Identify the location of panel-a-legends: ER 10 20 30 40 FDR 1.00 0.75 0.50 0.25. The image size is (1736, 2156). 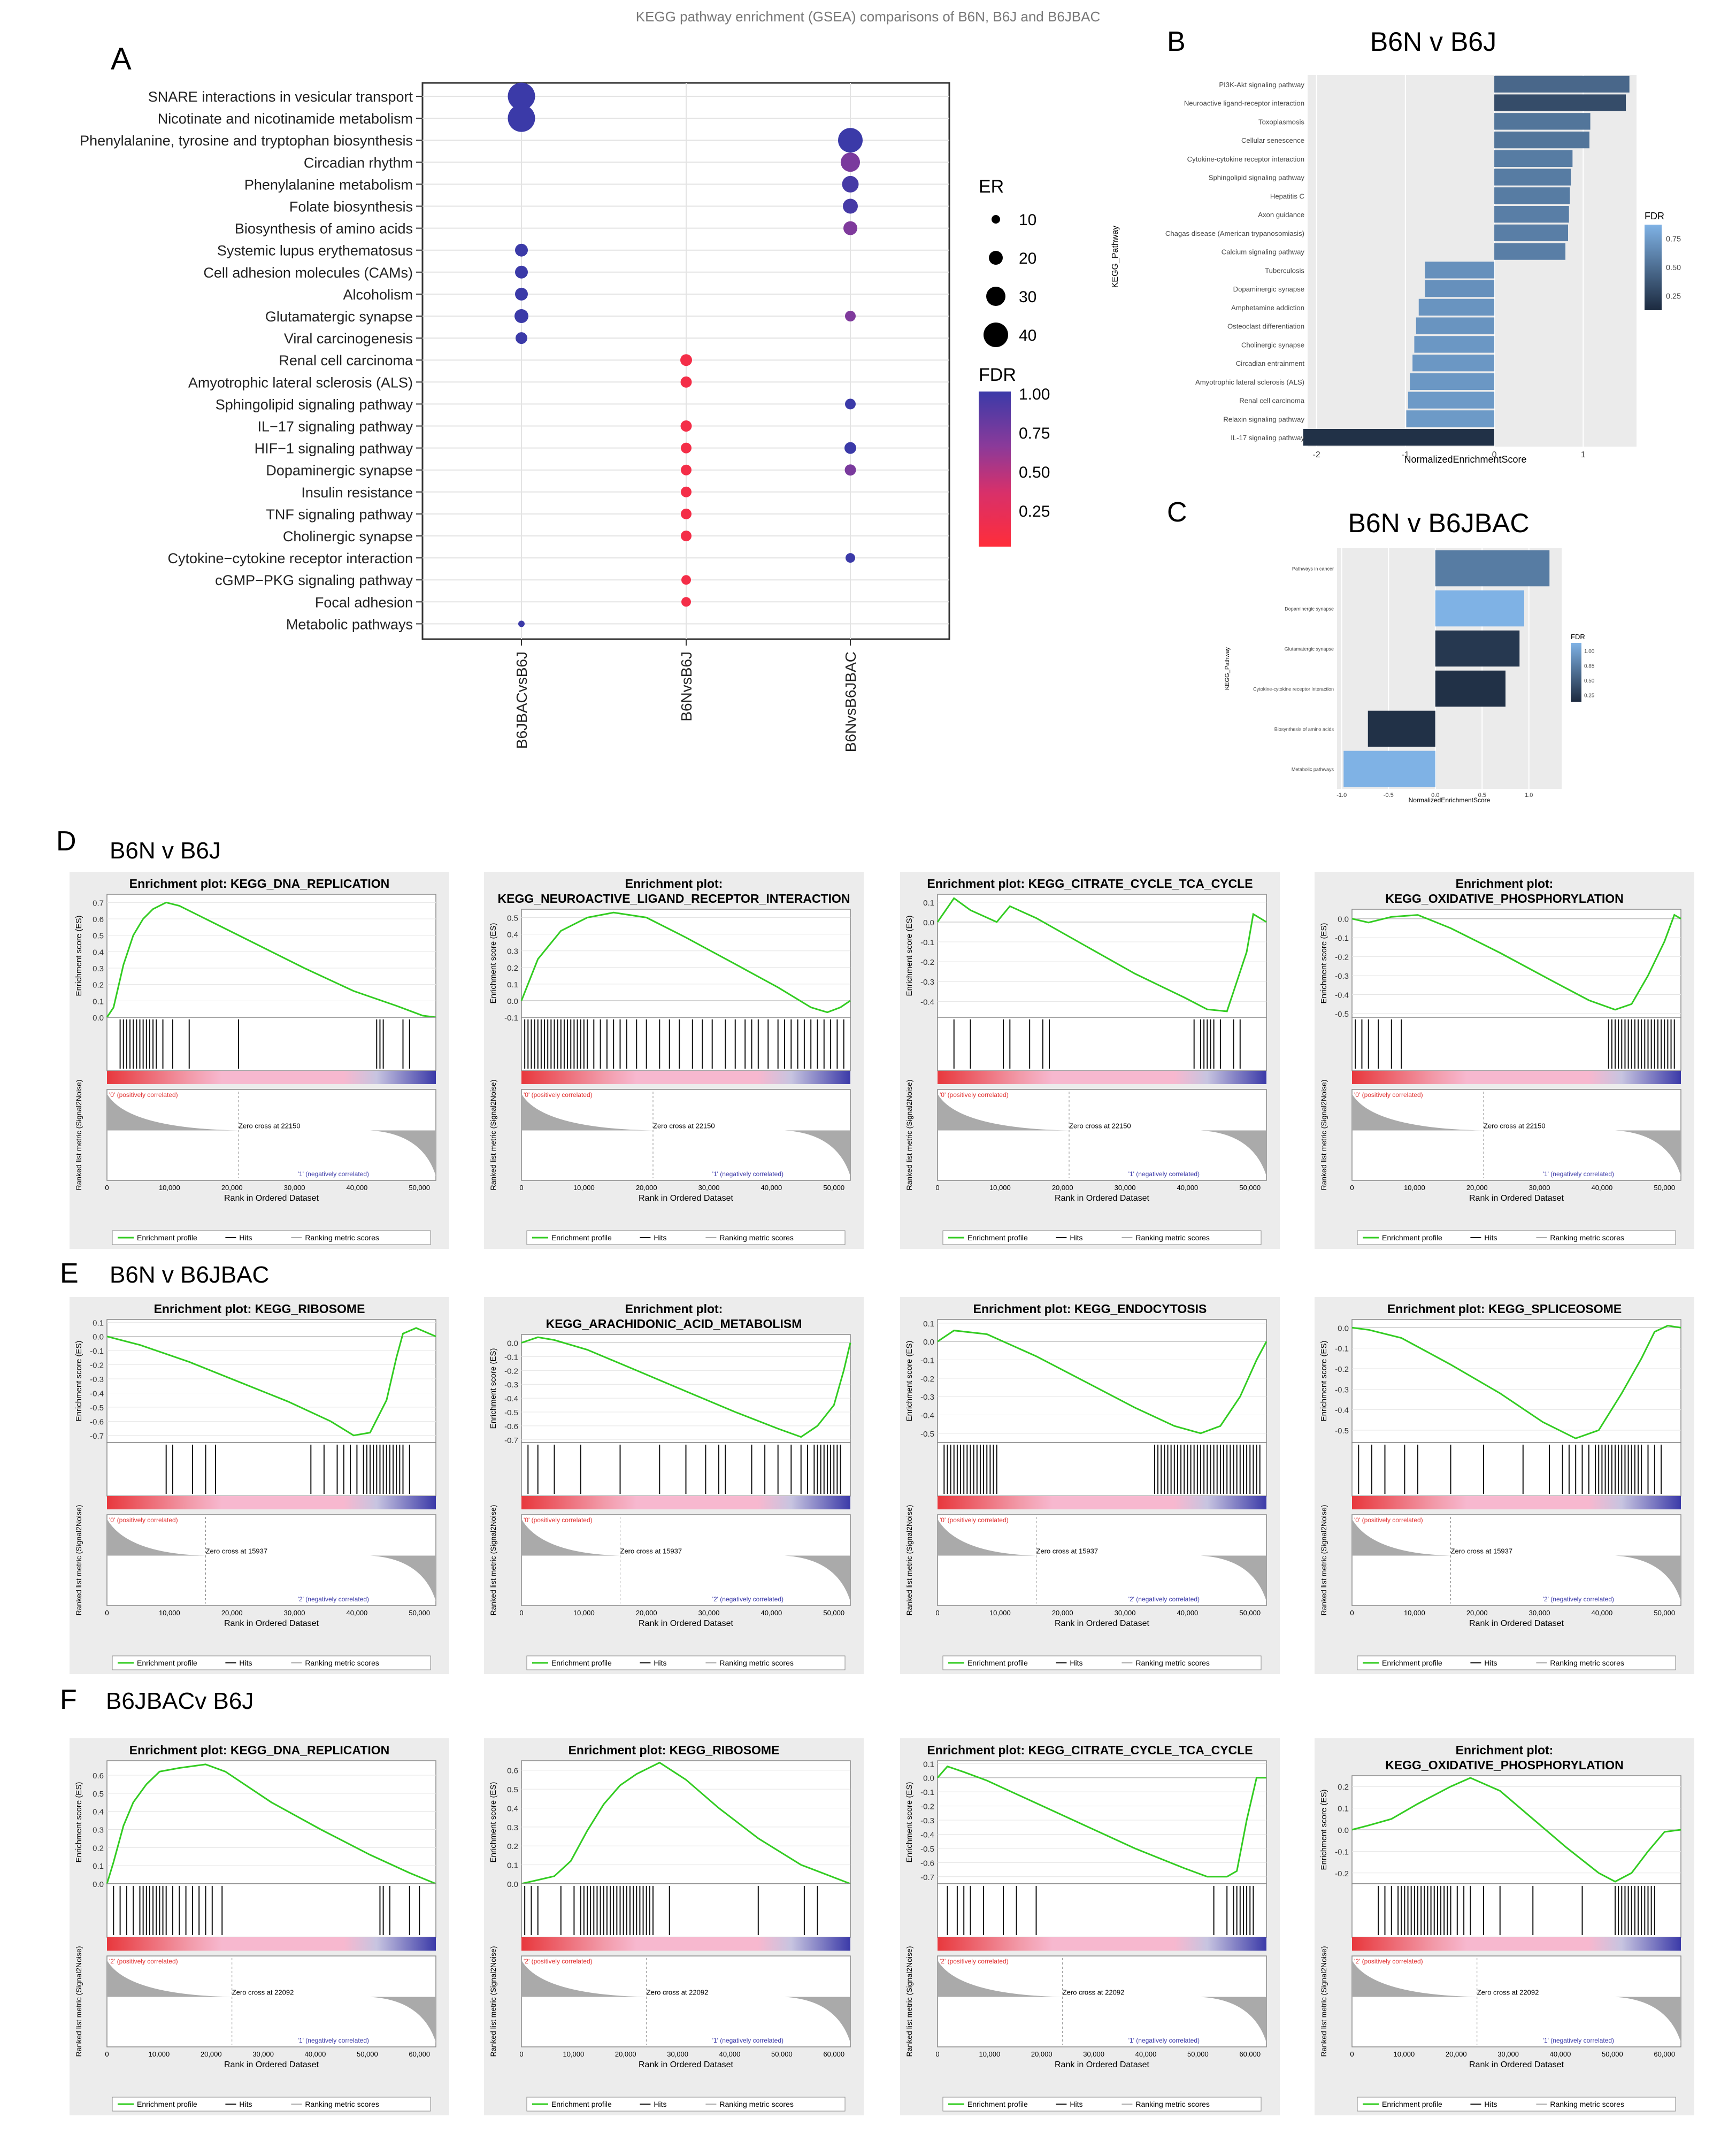
(1014, 362).